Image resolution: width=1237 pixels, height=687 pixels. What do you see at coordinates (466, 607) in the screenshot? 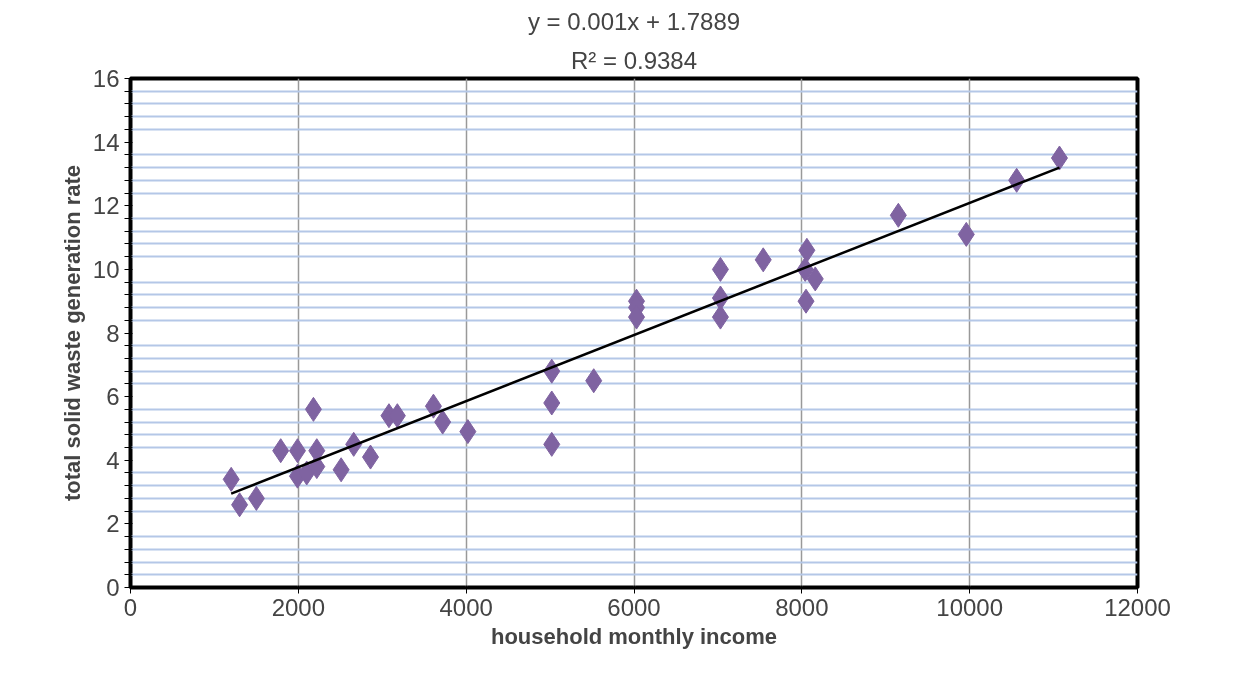
I see `x-tick-label: 4000` at bounding box center [466, 607].